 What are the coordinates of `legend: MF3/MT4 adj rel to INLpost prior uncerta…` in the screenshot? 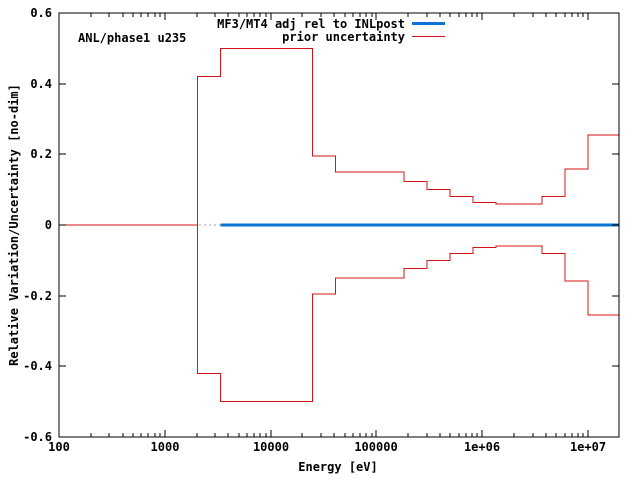 It's located at (331, 30).